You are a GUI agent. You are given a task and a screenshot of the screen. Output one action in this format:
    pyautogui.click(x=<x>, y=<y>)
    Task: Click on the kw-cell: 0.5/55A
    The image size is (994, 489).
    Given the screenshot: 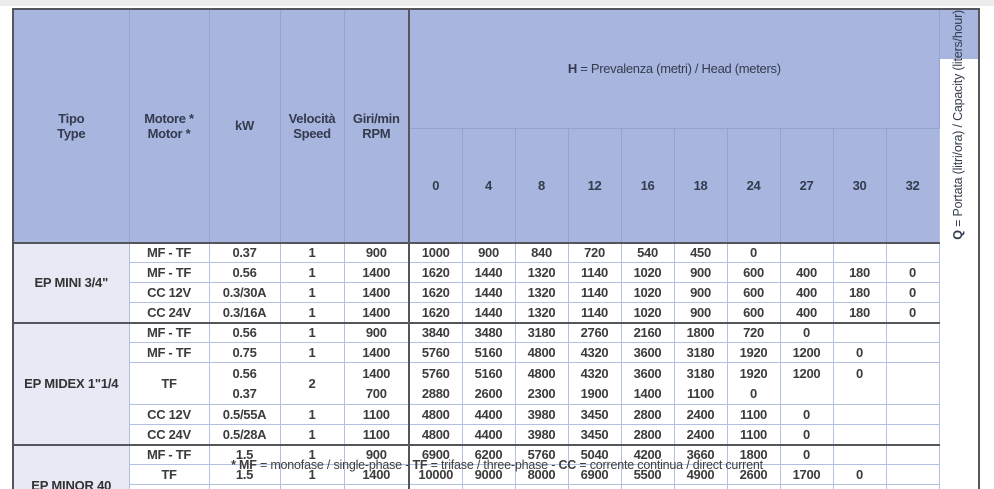 What is the action you would take?
    pyautogui.click(x=244, y=415)
    